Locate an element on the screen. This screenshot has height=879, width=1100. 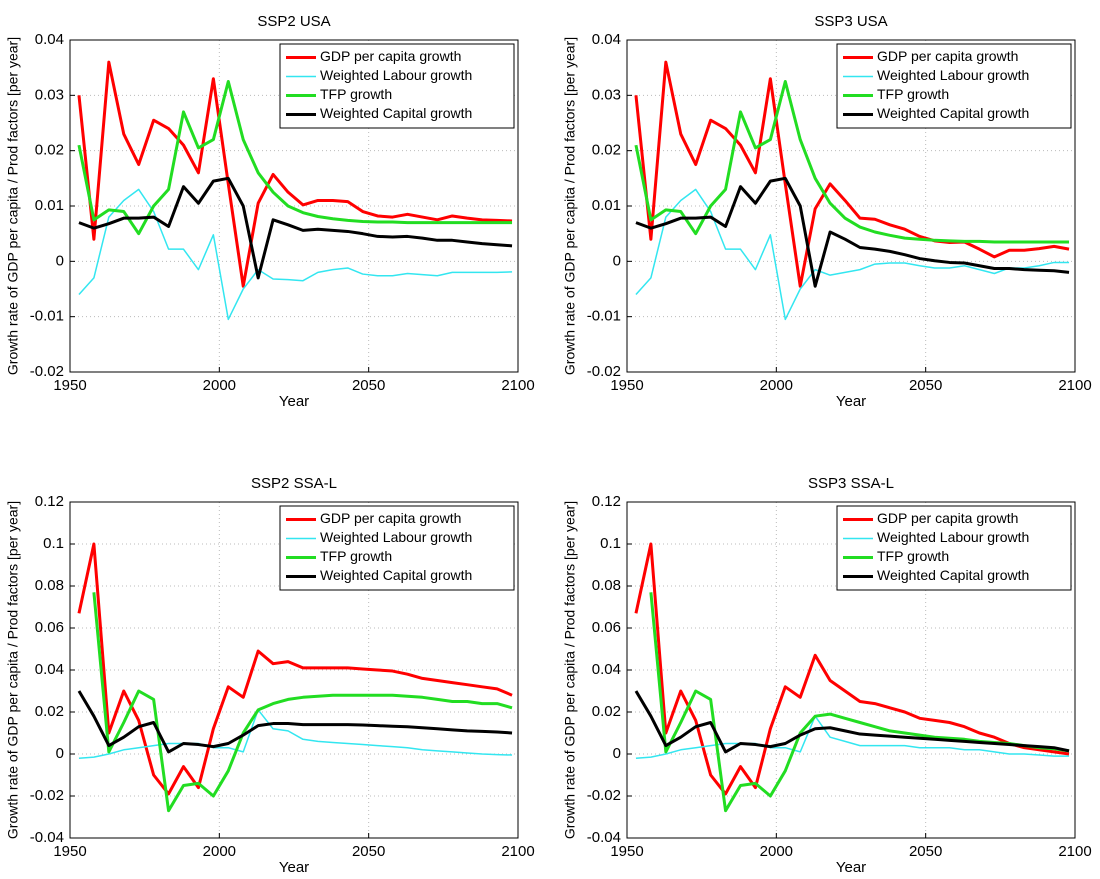
y-tick-label: 0.1 is located at coordinates (610, 543).